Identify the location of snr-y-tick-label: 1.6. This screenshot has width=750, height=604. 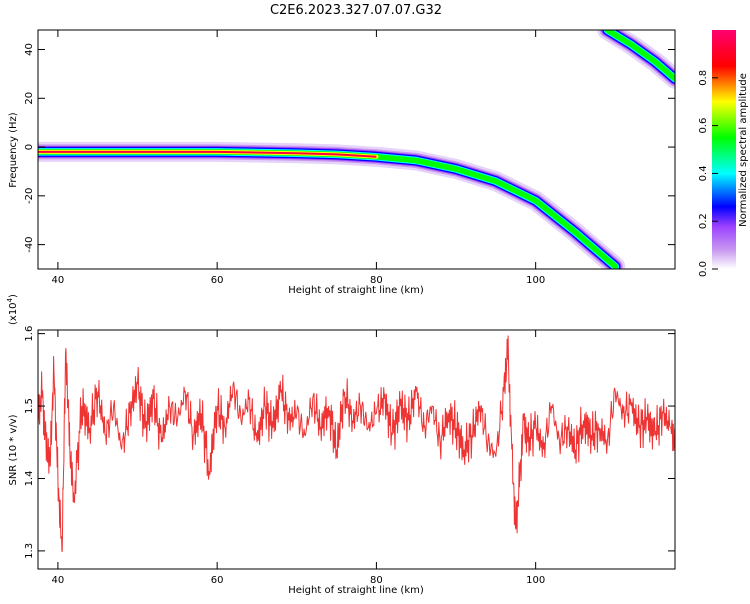
(29, 334).